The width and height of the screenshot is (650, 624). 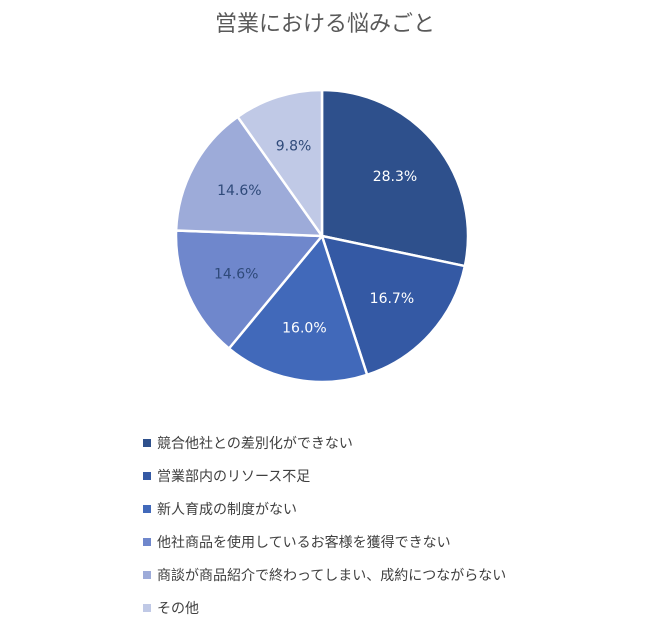 I want to click on legend-label: 営業部内のリソース不足, so click(x=234, y=476).